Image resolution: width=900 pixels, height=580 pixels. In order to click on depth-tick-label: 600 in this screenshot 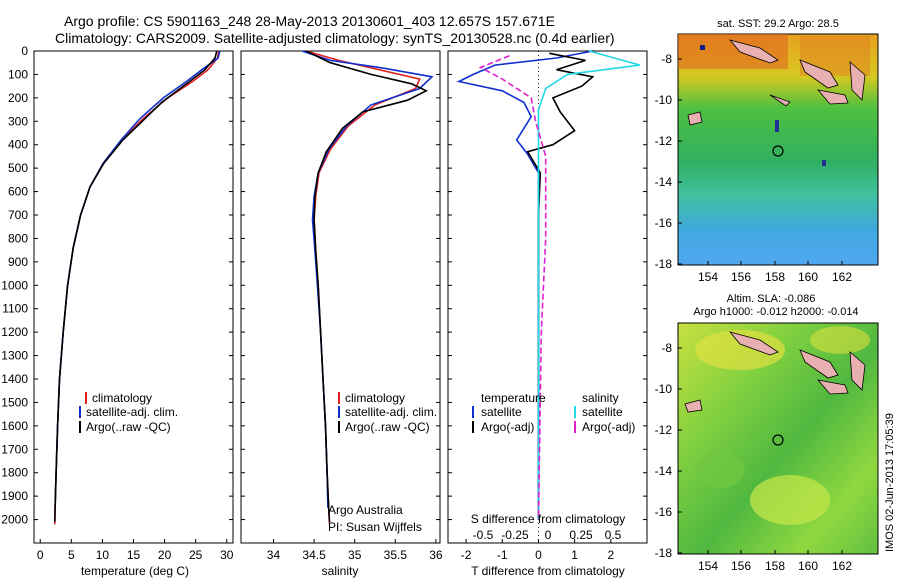, I will do `click(18, 192)`.